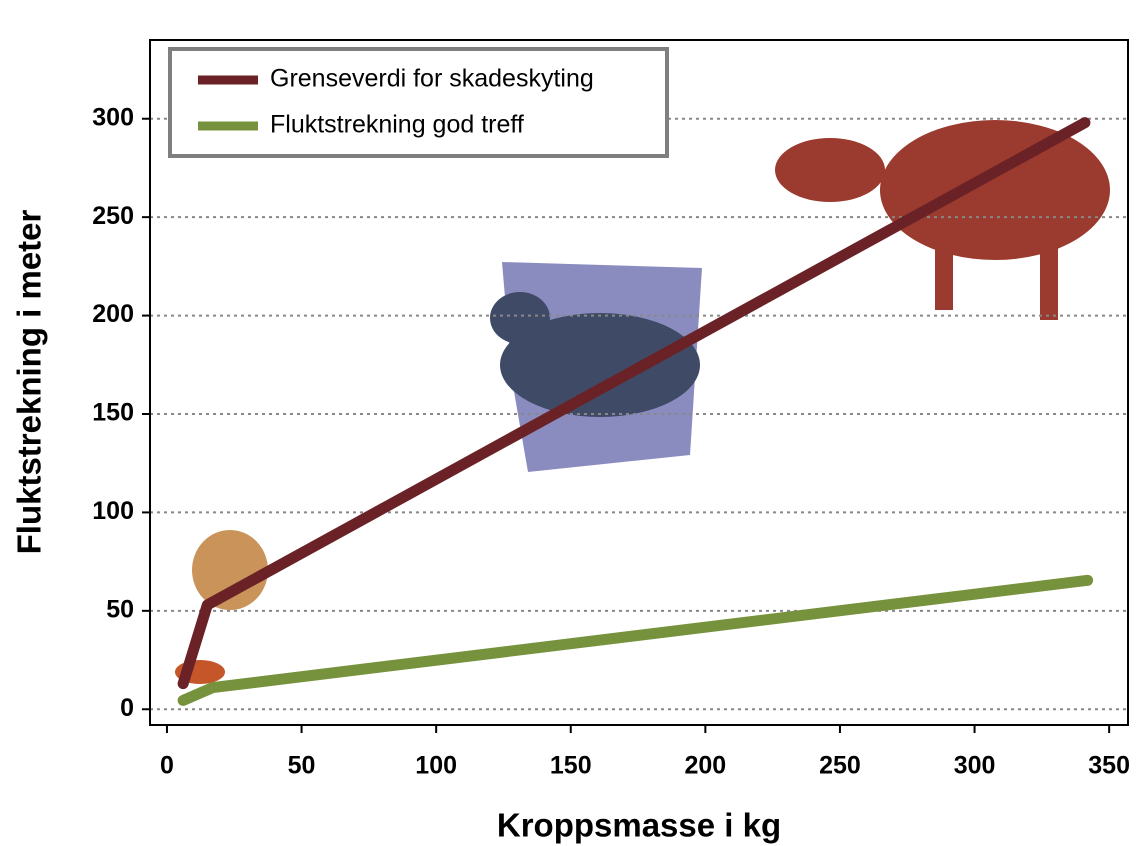 The image size is (1139, 846). I want to click on y-tick-label: 0, so click(127, 708).